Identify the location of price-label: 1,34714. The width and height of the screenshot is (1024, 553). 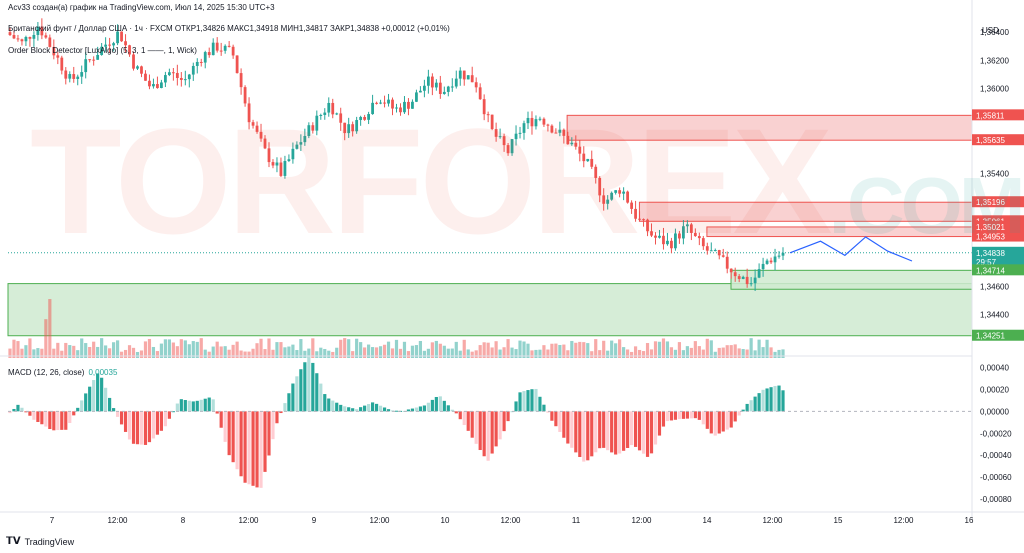
(990, 270).